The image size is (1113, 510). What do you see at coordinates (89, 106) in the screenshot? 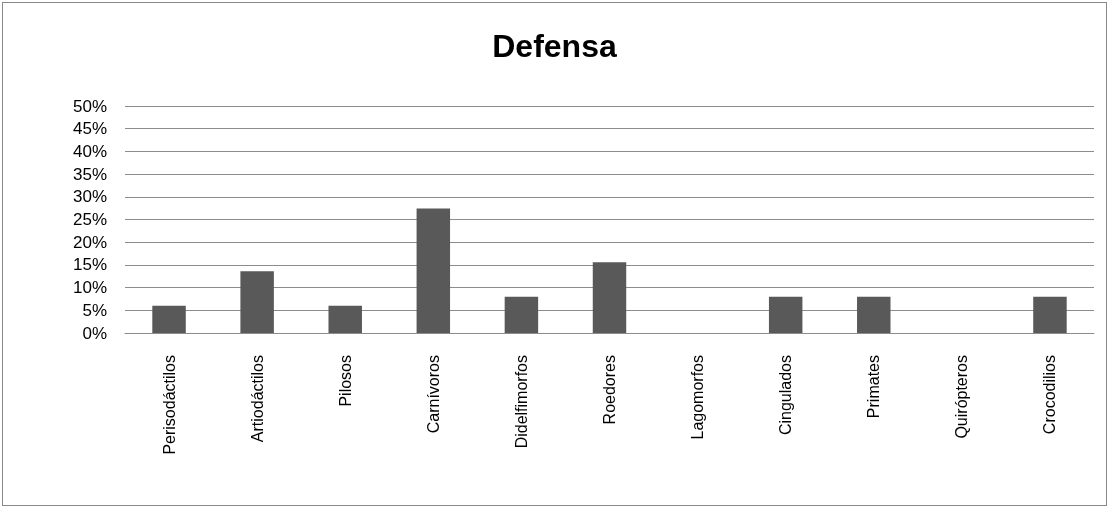
I see `y-tick-label: 50%` at bounding box center [89, 106].